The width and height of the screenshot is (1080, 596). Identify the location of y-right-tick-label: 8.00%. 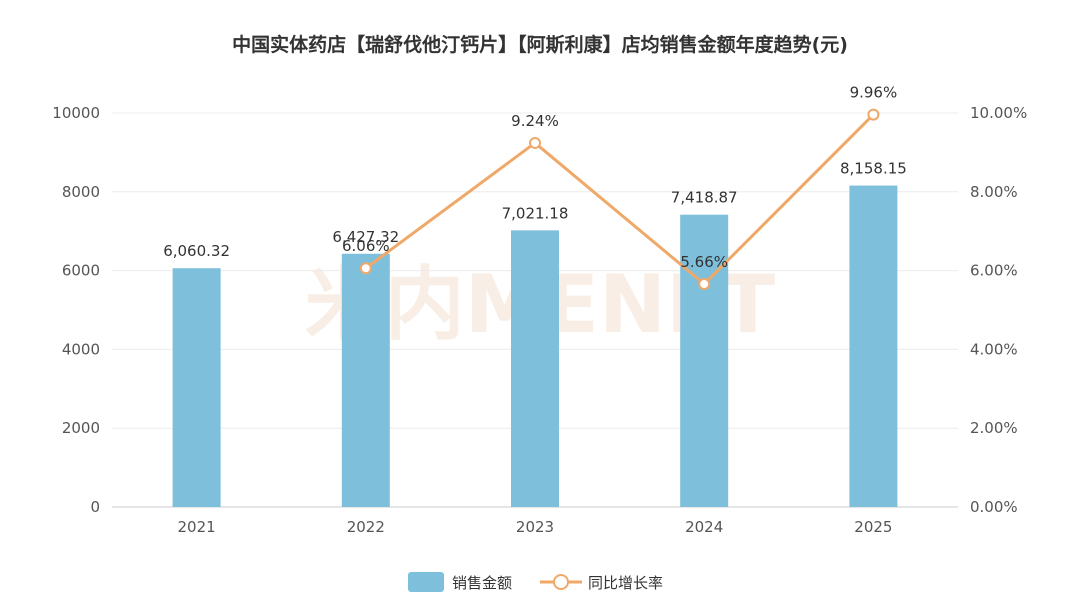
(994, 192).